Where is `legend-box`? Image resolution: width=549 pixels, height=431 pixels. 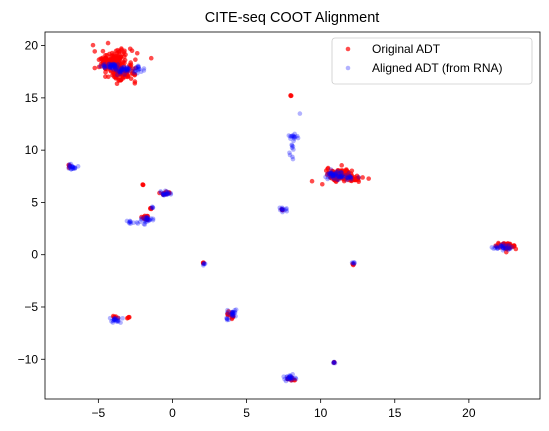
legend-box is located at coordinates (432, 61).